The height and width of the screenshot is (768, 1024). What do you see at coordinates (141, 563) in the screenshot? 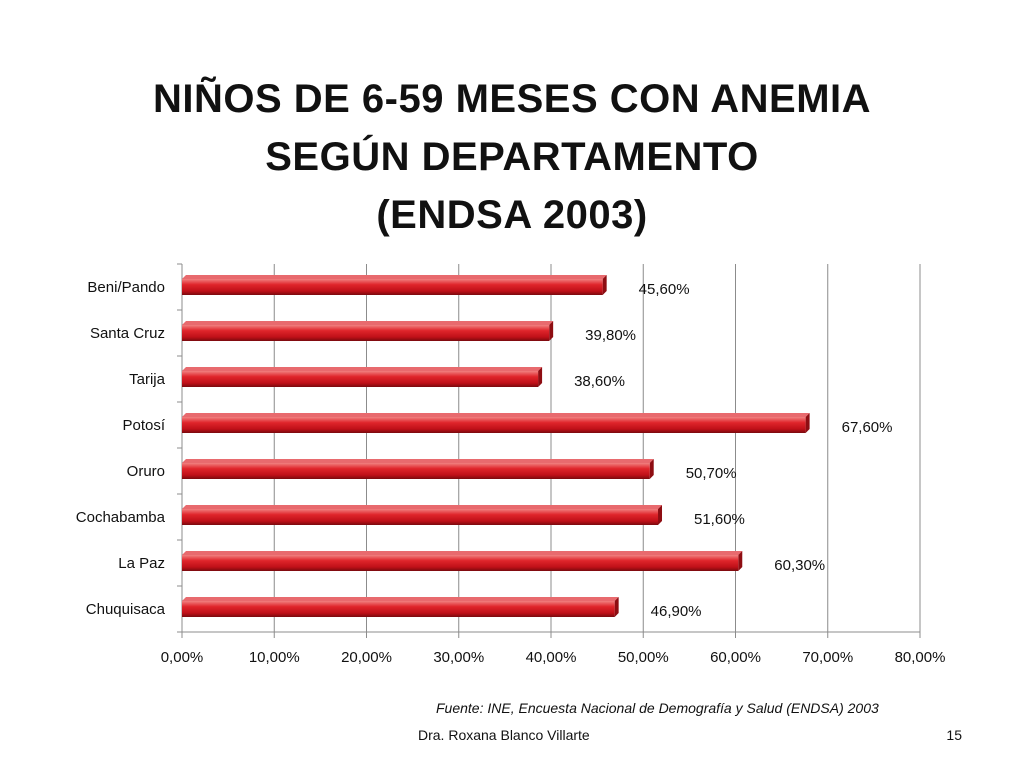
I see `category-label: La Paz` at bounding box center [141, 563].